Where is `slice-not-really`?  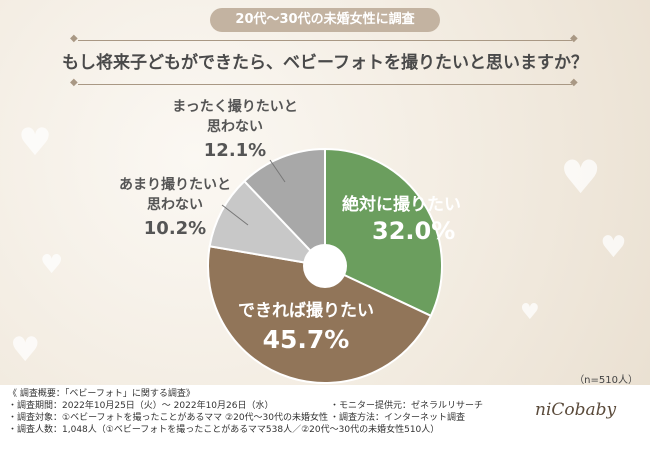
slice-not-really is located at coordinates (268, 223).